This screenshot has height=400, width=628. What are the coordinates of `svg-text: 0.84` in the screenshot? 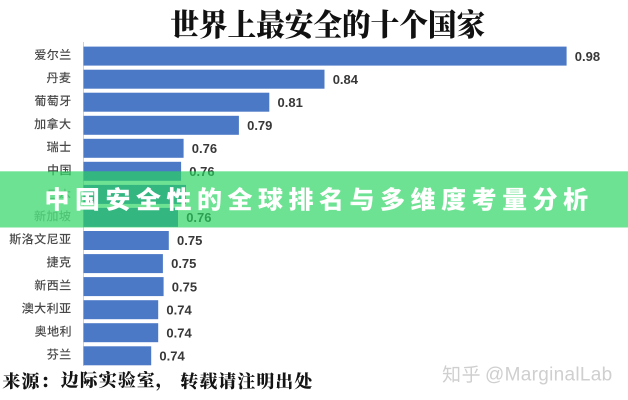 It's located at (346, 79).